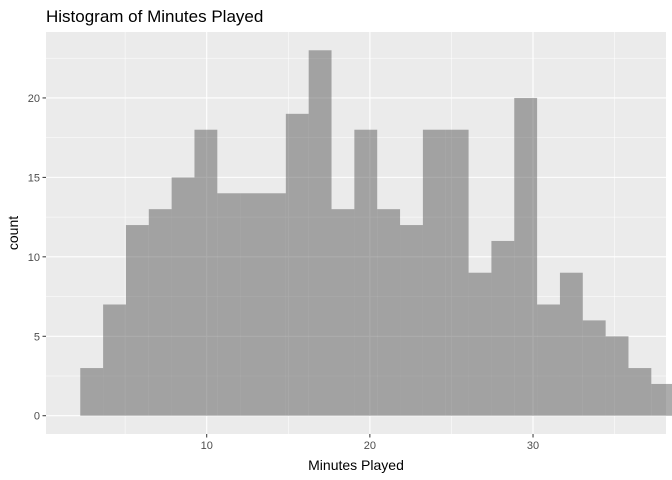 This screenshot has width=672, height=480. What do you see at coordinates (34, 178) in the screenshot?
I see `y-tick-label: 15` at bounding box center [34, 178].